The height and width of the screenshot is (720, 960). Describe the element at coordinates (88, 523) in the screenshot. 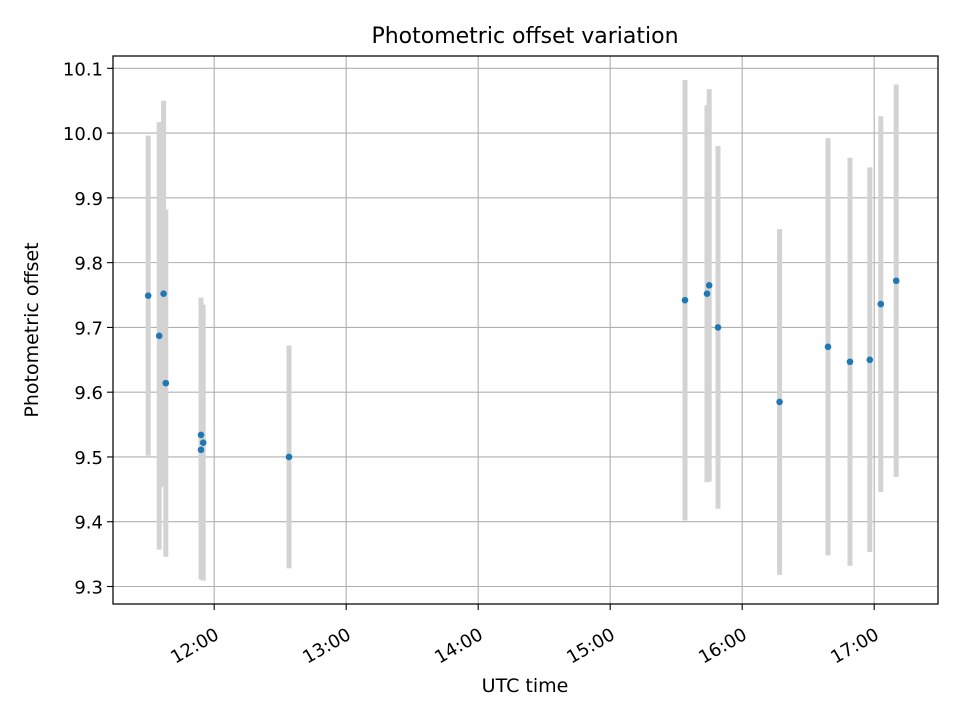

I see `y-tick-label: 9.4` at that location.